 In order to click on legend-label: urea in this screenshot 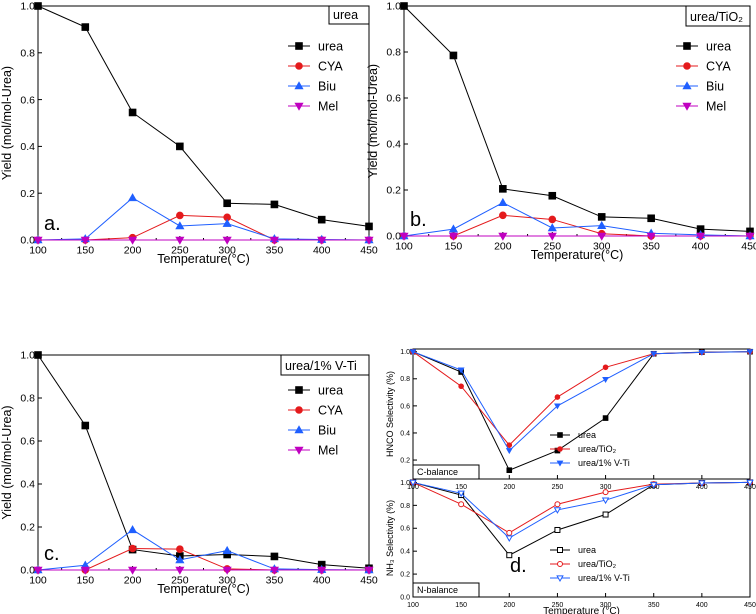, I will do `click(587, 435)`.